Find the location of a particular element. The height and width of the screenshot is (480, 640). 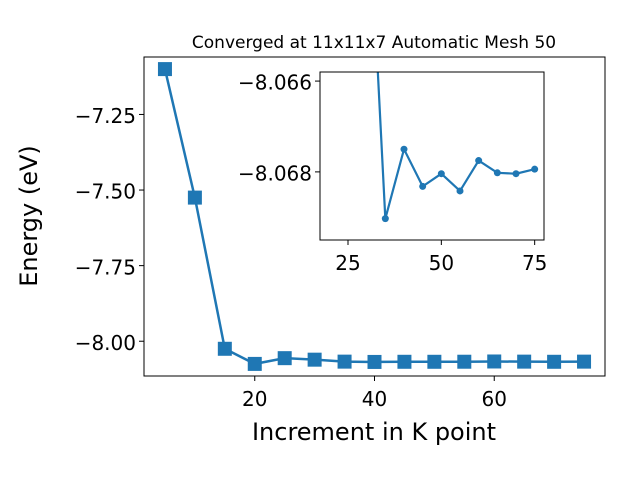

main-y-tick-label: −7.75 is located at coordinates (105, 267).